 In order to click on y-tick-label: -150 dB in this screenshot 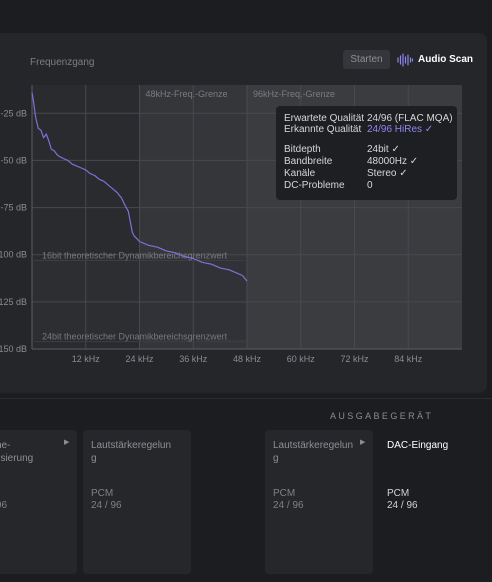, I will do `click(13, 349)`.